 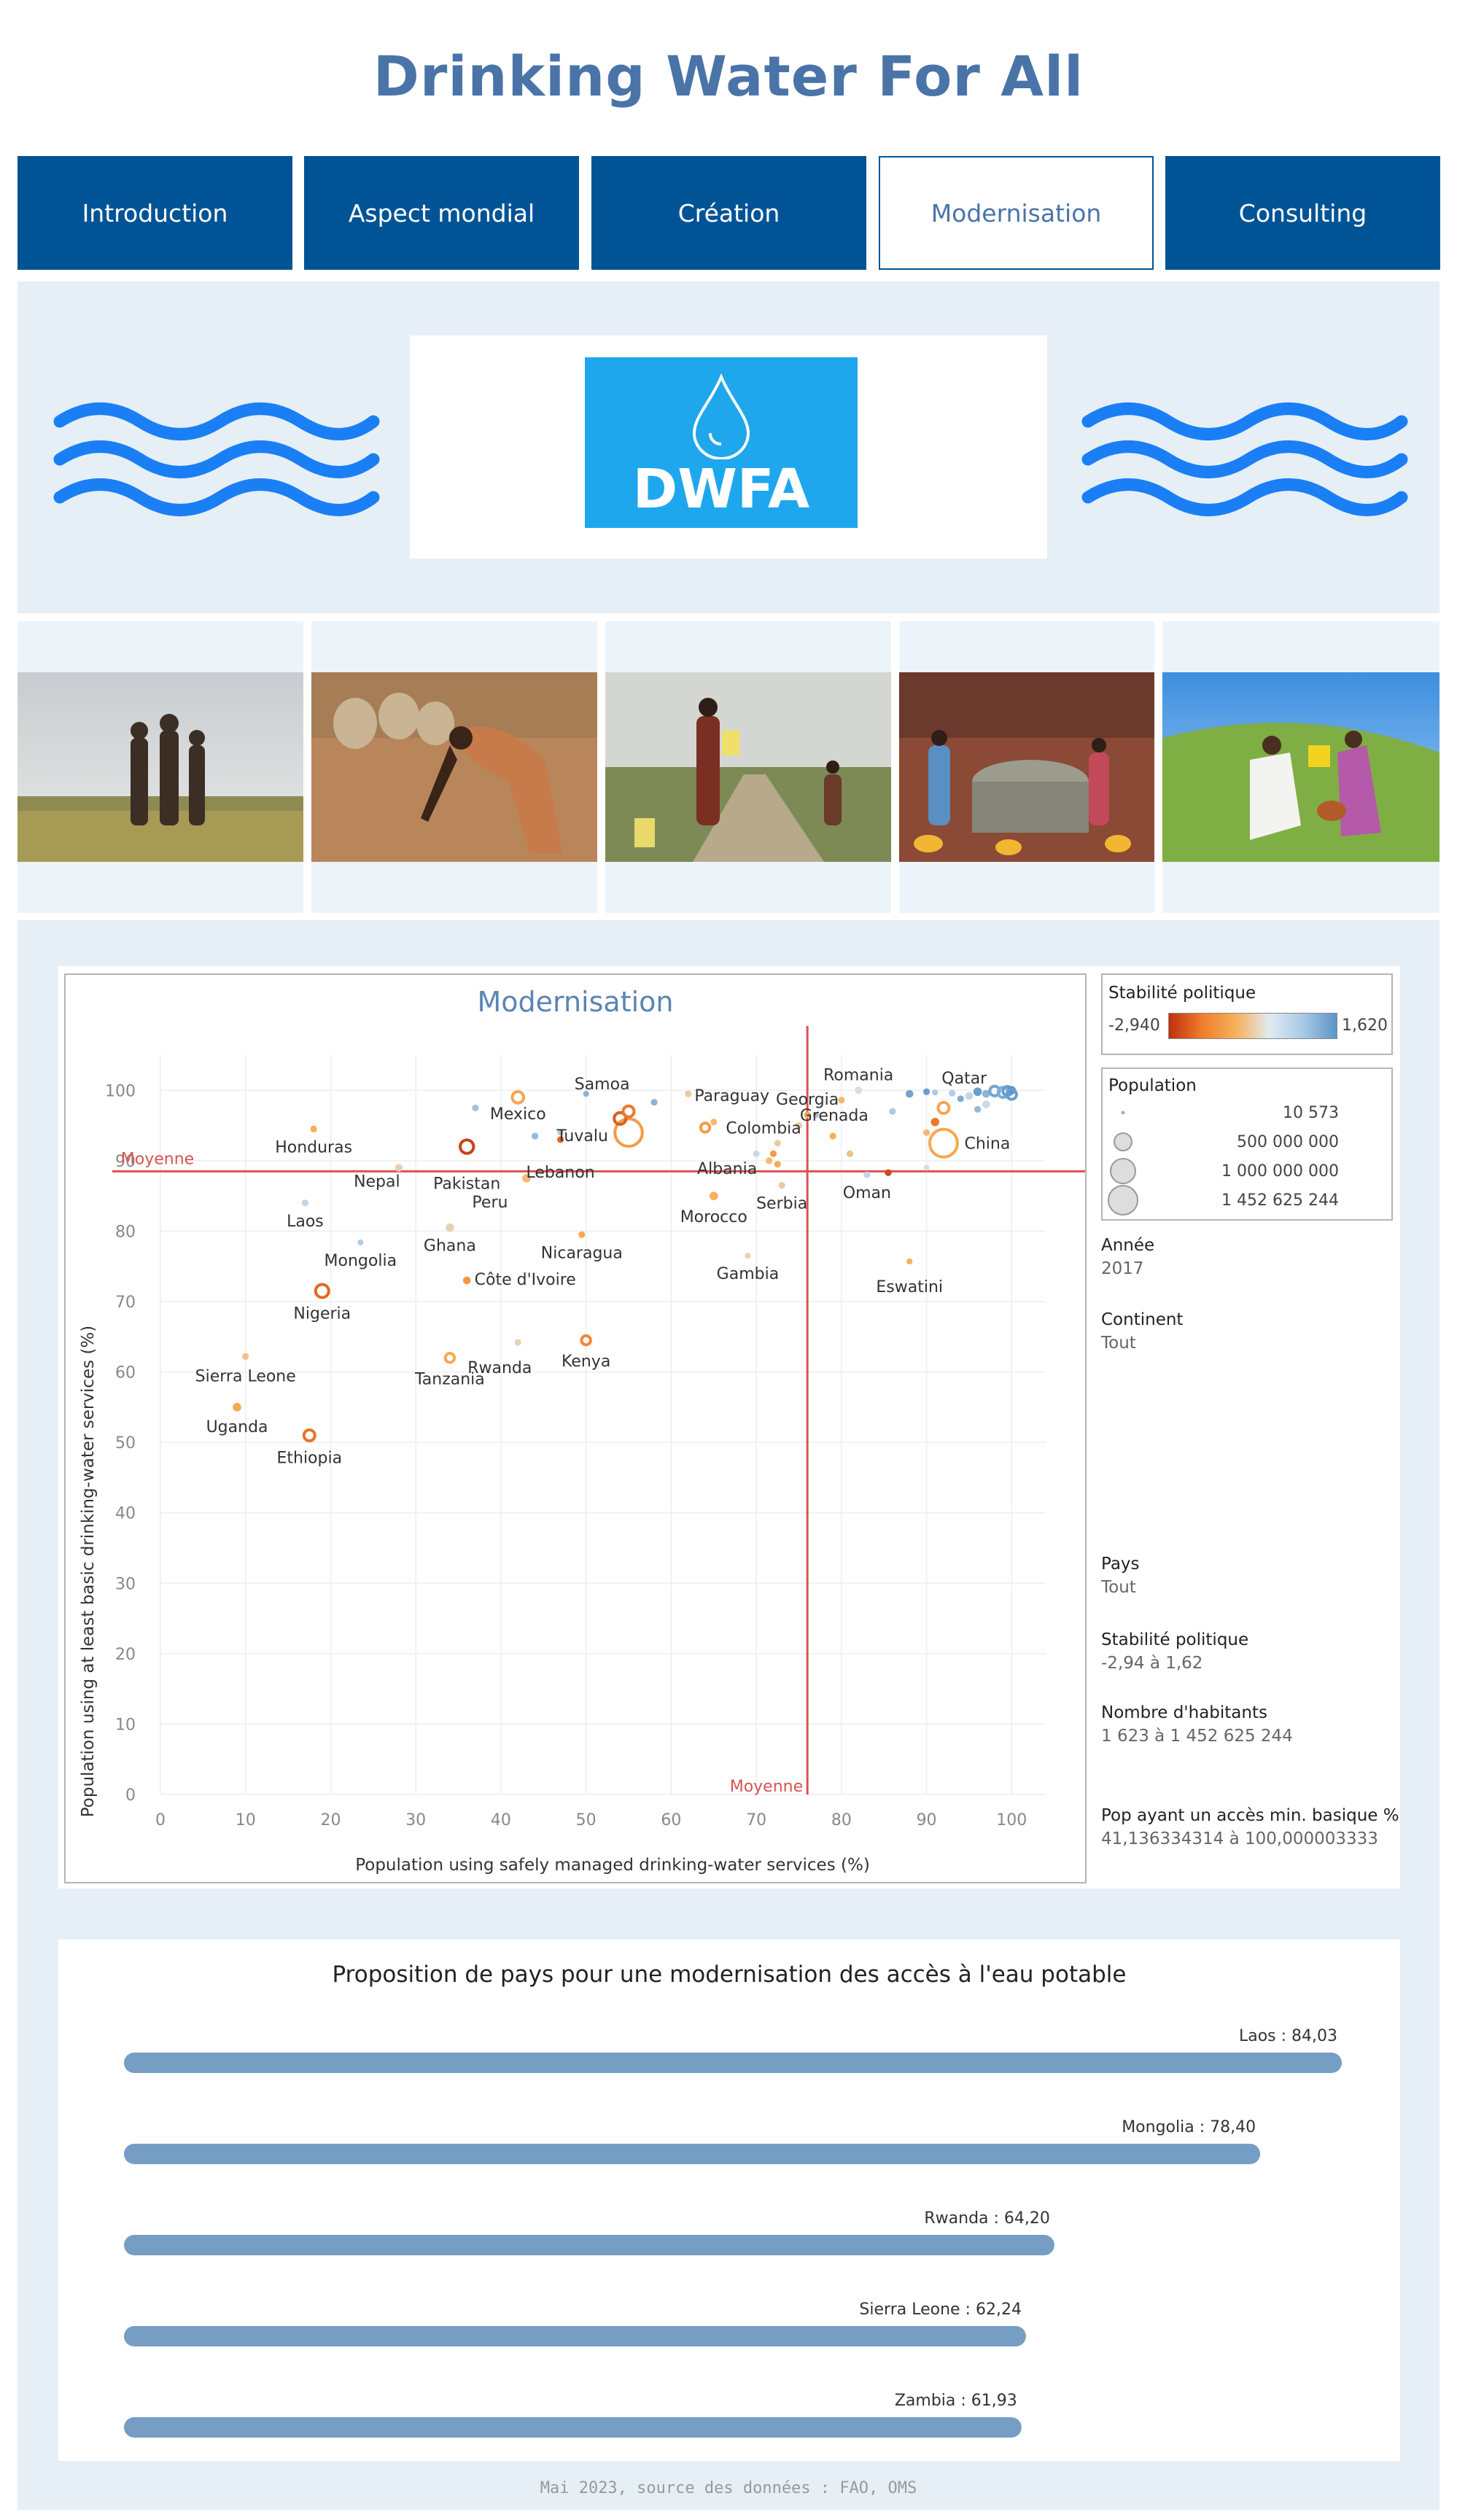 What do you see at coordinates (305, 1203) in the screenshot?
I see `scatter-point-laos` at bounding box center [305, 1203].